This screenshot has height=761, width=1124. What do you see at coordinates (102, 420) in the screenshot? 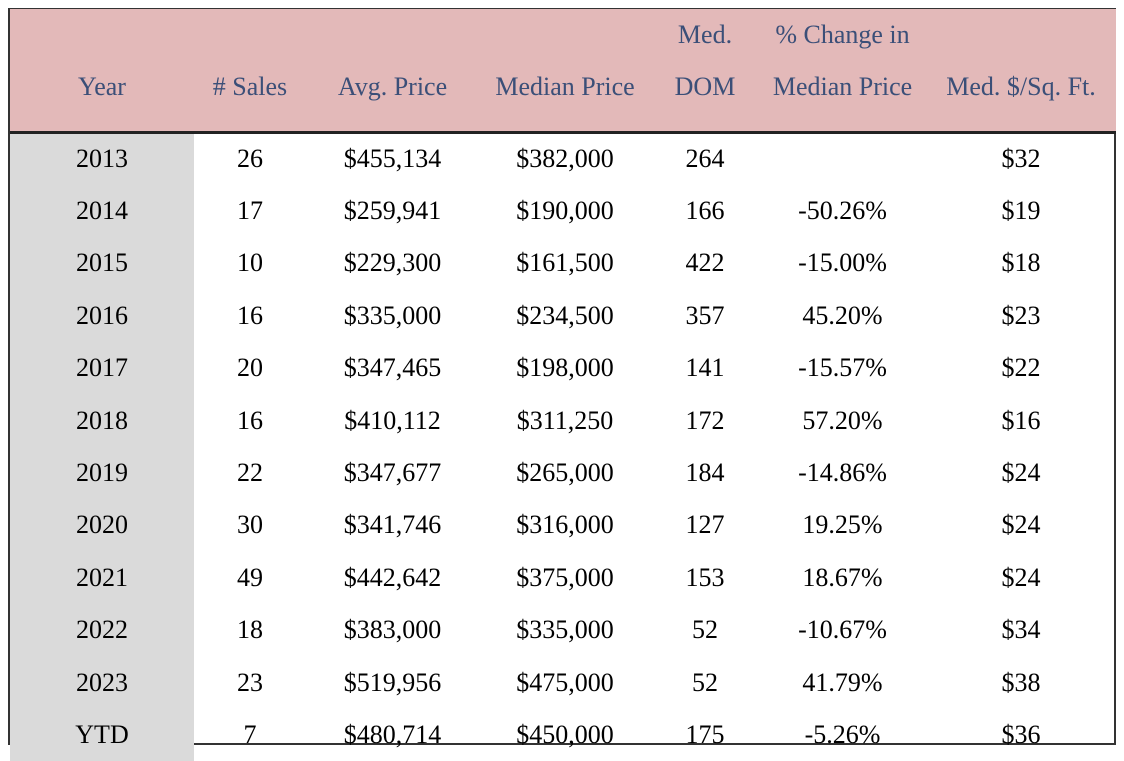
I see `row-label: 2018` at bounding box center [102, 420].